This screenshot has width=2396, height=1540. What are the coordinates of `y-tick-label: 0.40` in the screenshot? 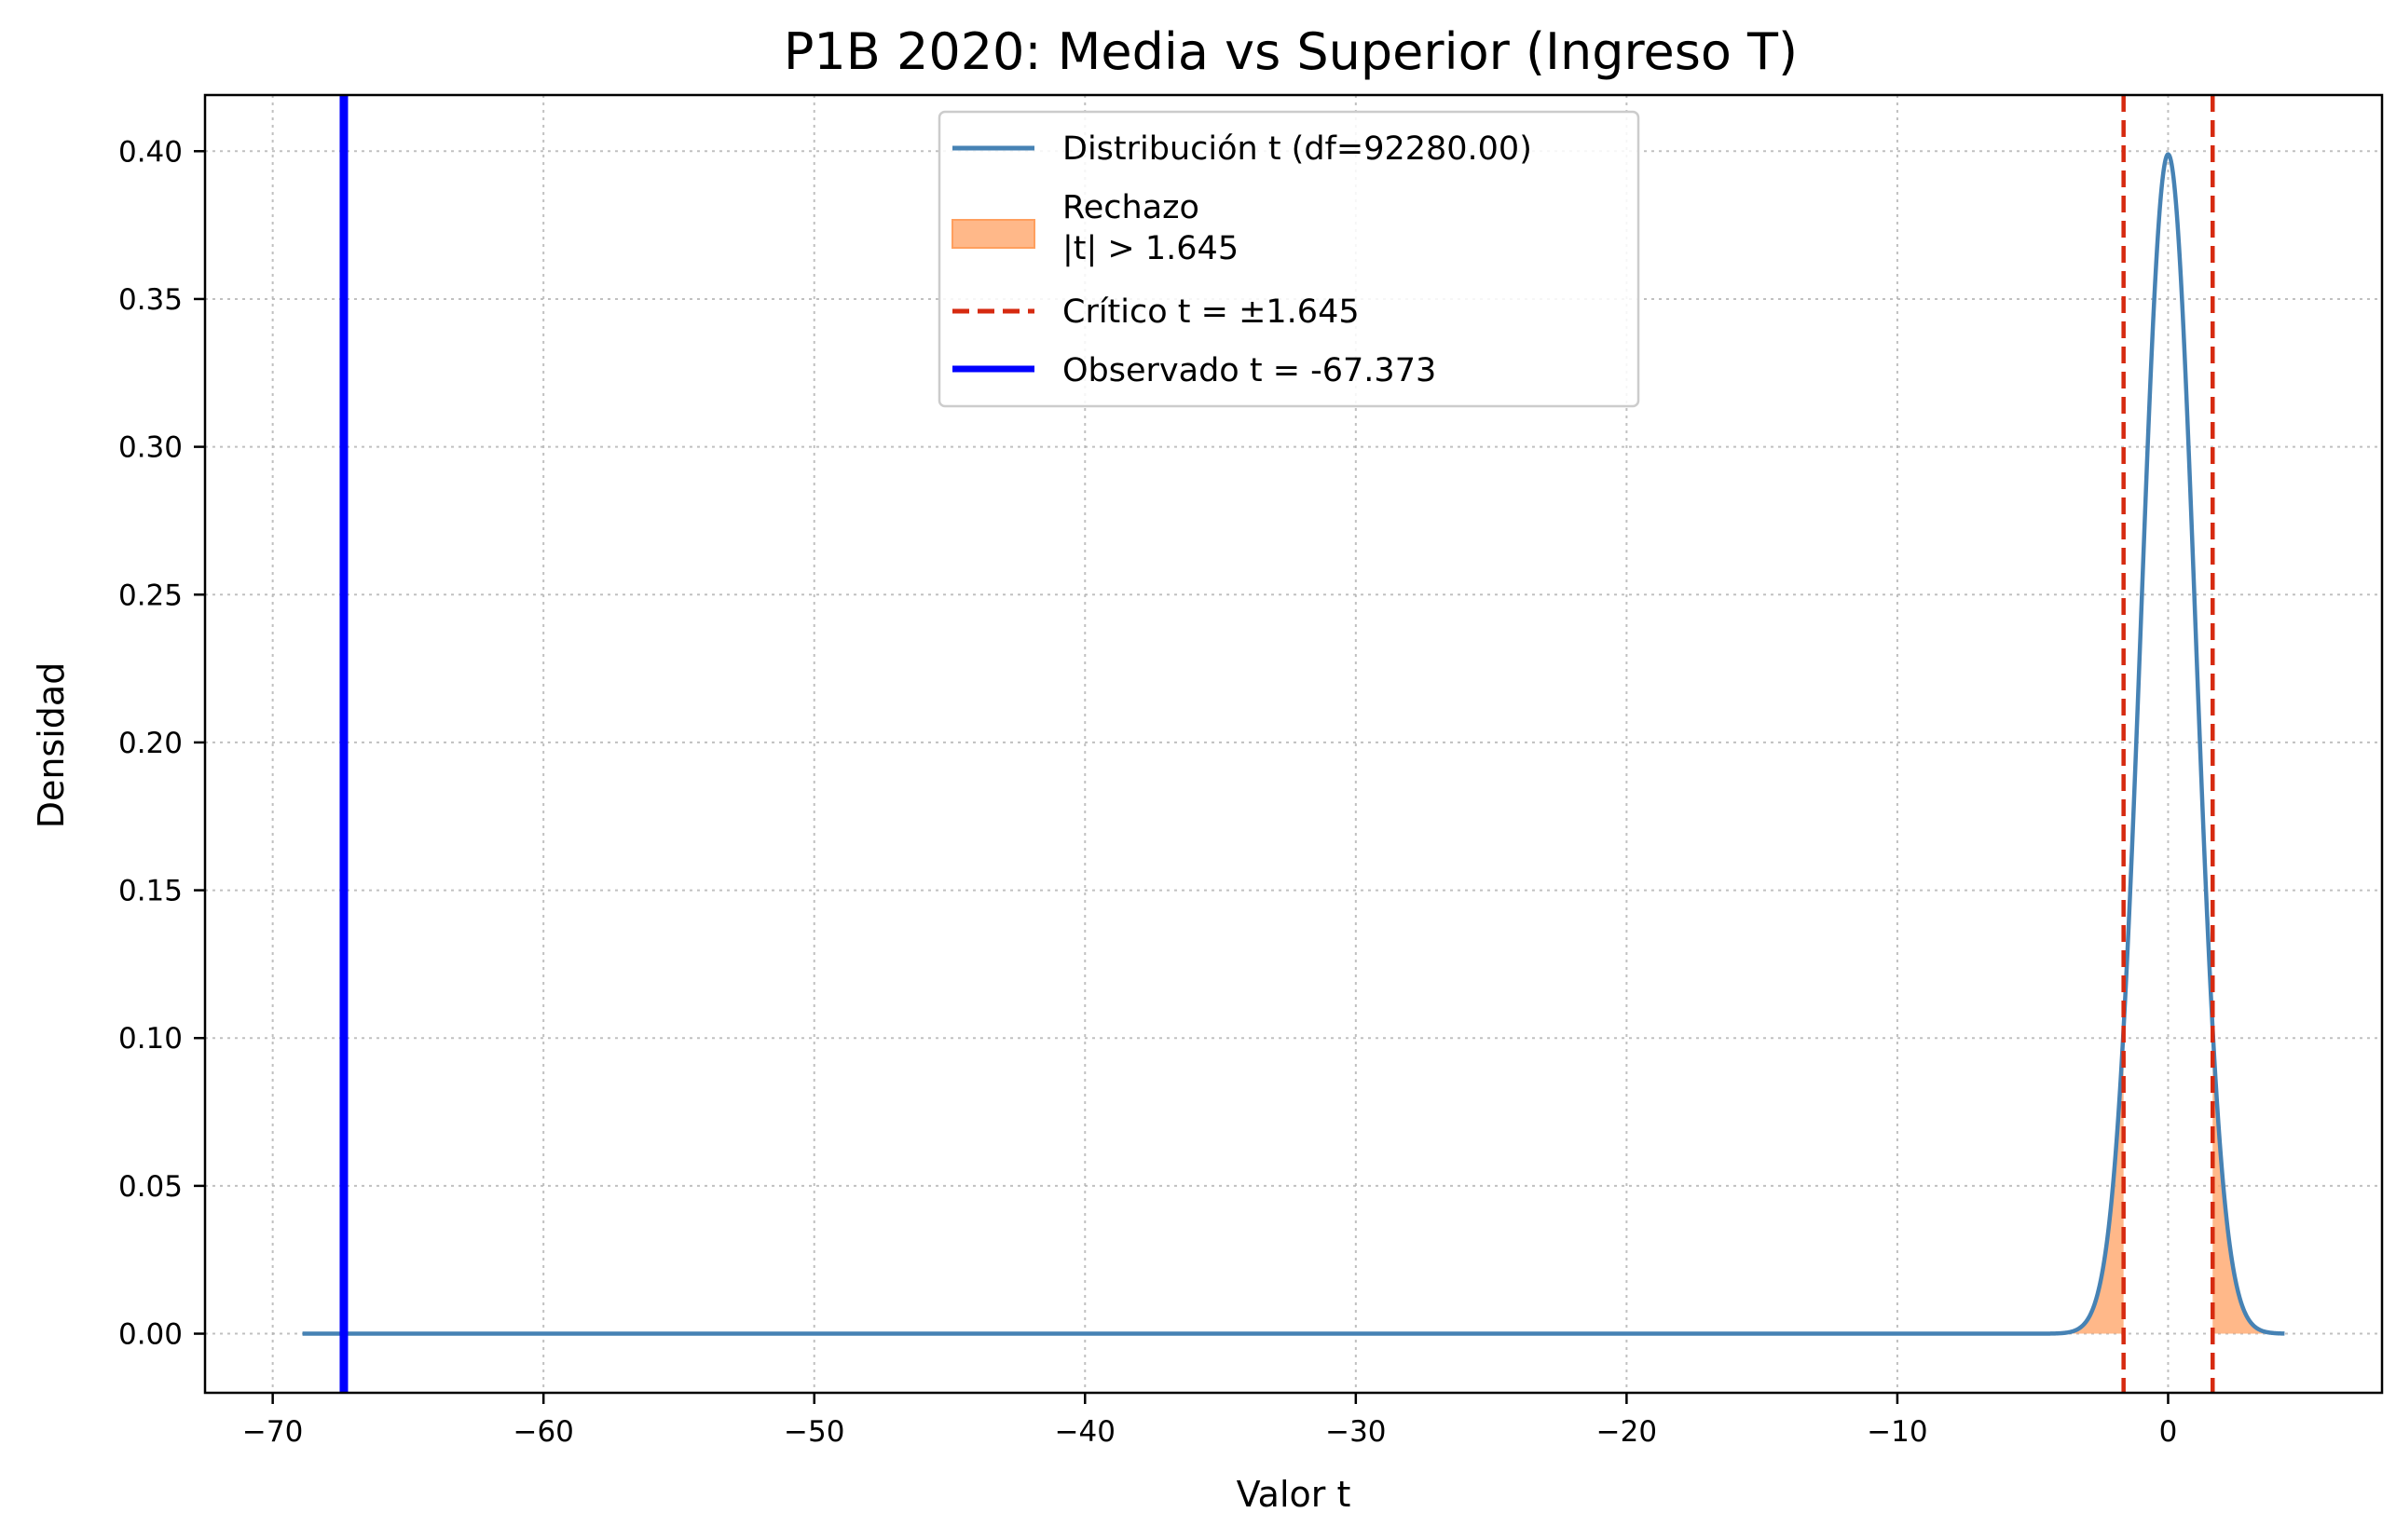 It's located at (150, 152).